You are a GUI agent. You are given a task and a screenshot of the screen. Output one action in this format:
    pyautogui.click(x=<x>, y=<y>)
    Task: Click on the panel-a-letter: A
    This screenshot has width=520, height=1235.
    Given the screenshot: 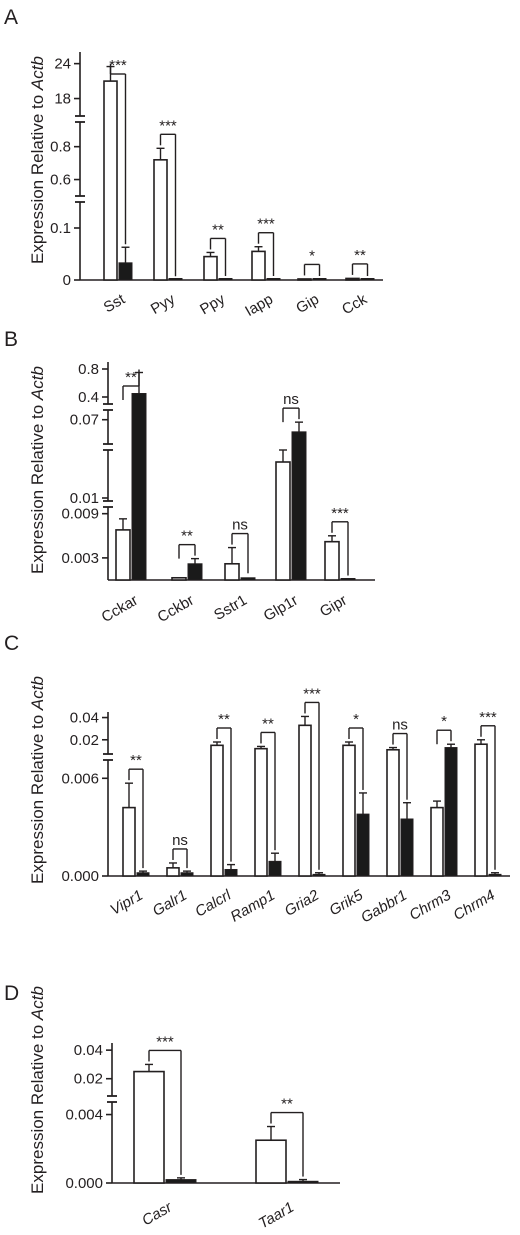 What is the action you would take?
    pyautogui.click(x=11, y=17)
    